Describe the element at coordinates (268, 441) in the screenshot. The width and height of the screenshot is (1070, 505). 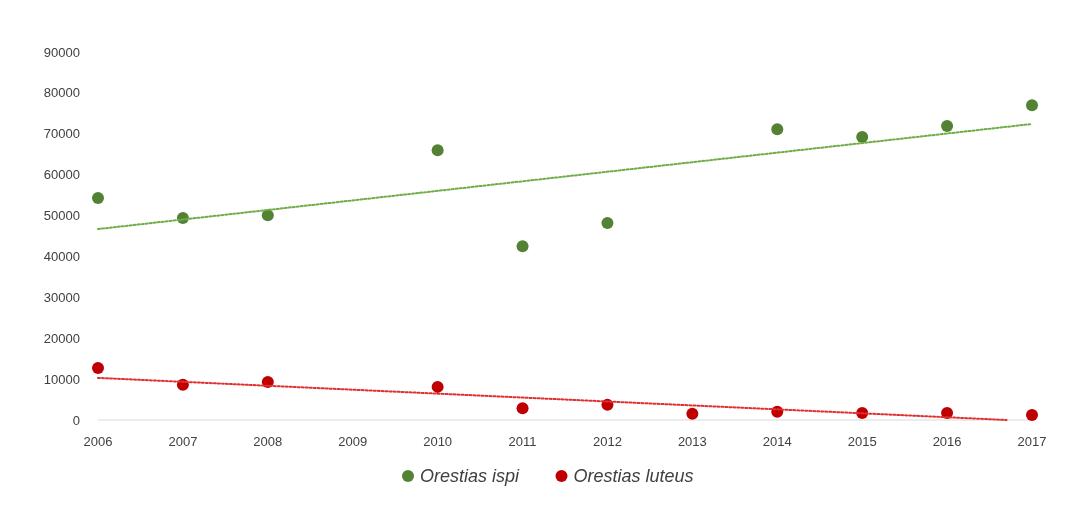
I see `x-tick-label: 2008` at that location.